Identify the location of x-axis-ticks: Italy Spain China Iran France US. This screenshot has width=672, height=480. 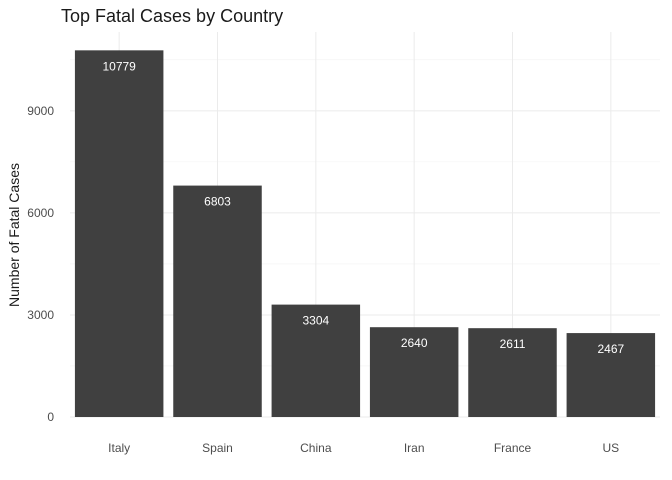
(363, 448).